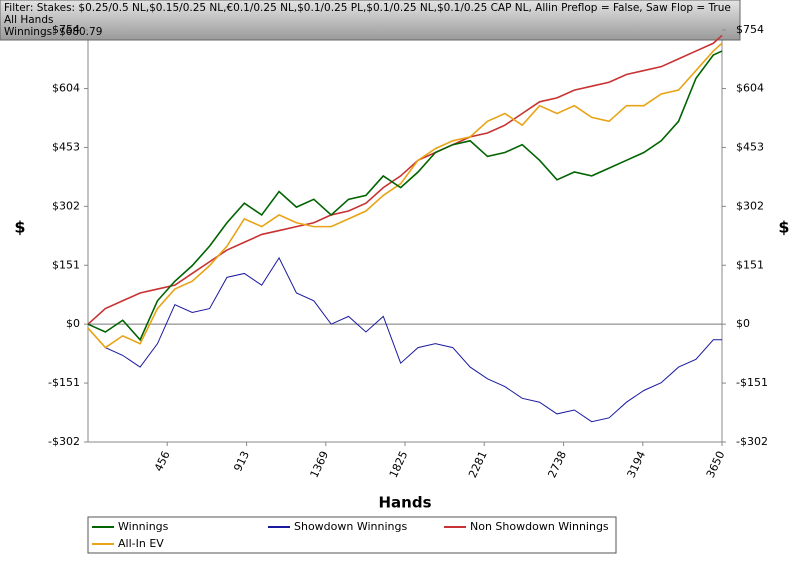 The width and height of the screenshot is (800, 563). I want to click on y2-tick-label: -$151, so click(752, 382).